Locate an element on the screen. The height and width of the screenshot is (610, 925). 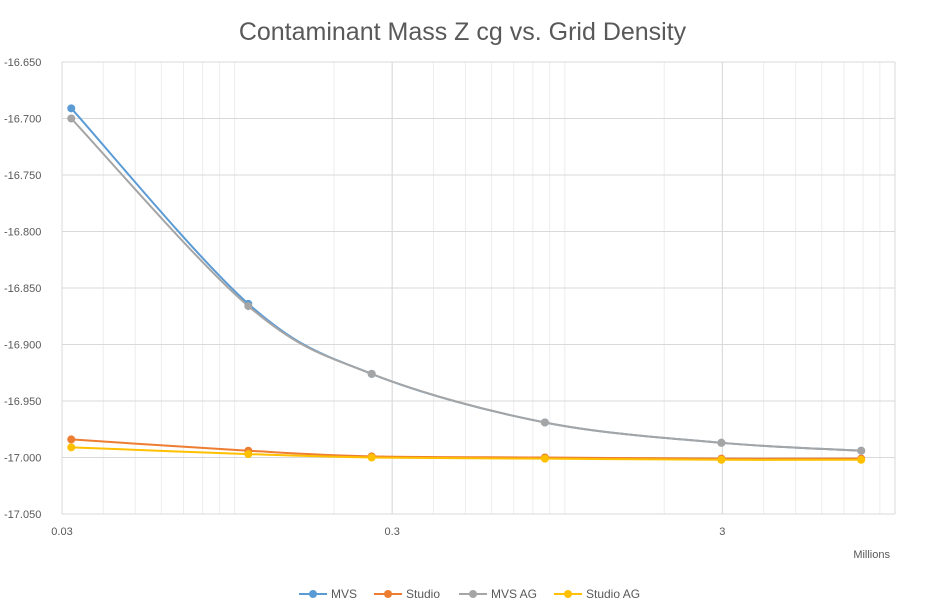
data-point-mvs is located at coordinates (71, 108).